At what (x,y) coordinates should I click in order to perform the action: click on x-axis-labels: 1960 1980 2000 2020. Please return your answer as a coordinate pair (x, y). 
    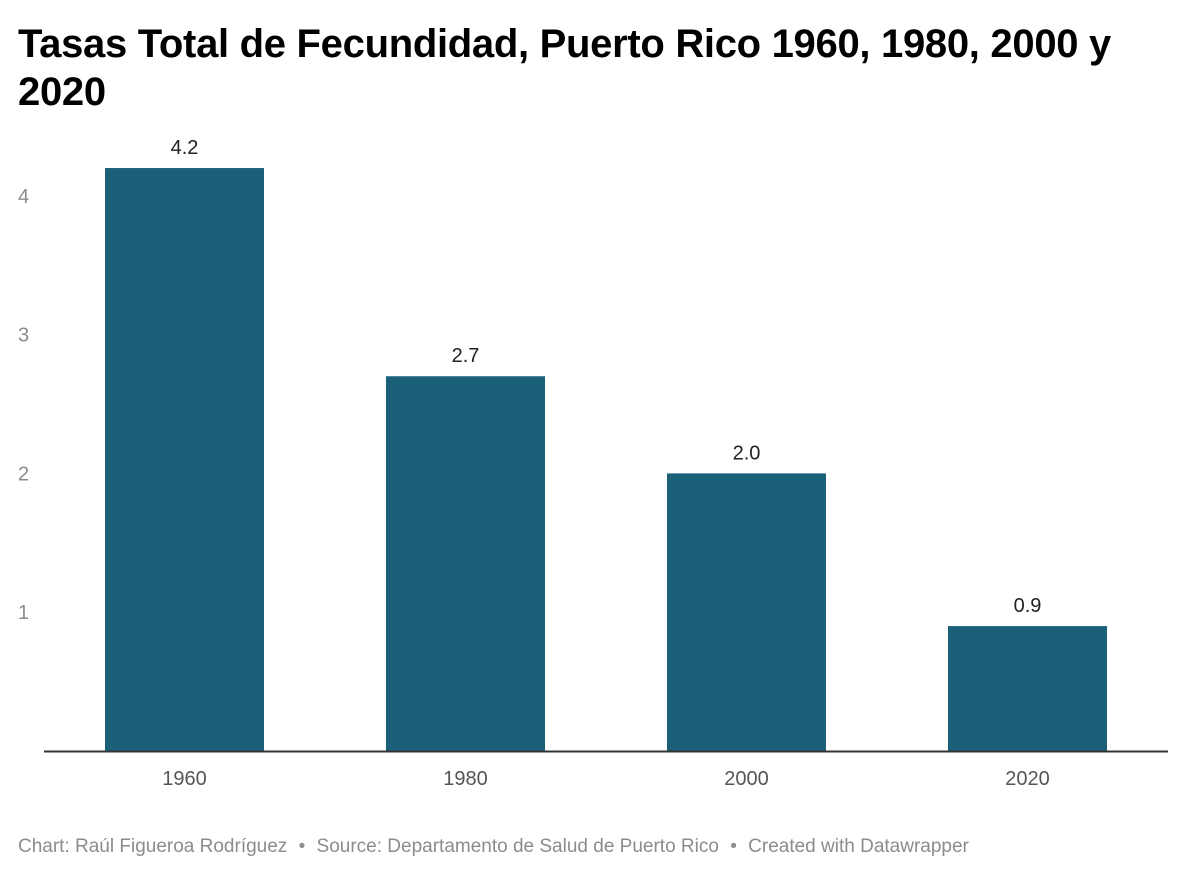
    Looking at the image, I should click on (606, 779).